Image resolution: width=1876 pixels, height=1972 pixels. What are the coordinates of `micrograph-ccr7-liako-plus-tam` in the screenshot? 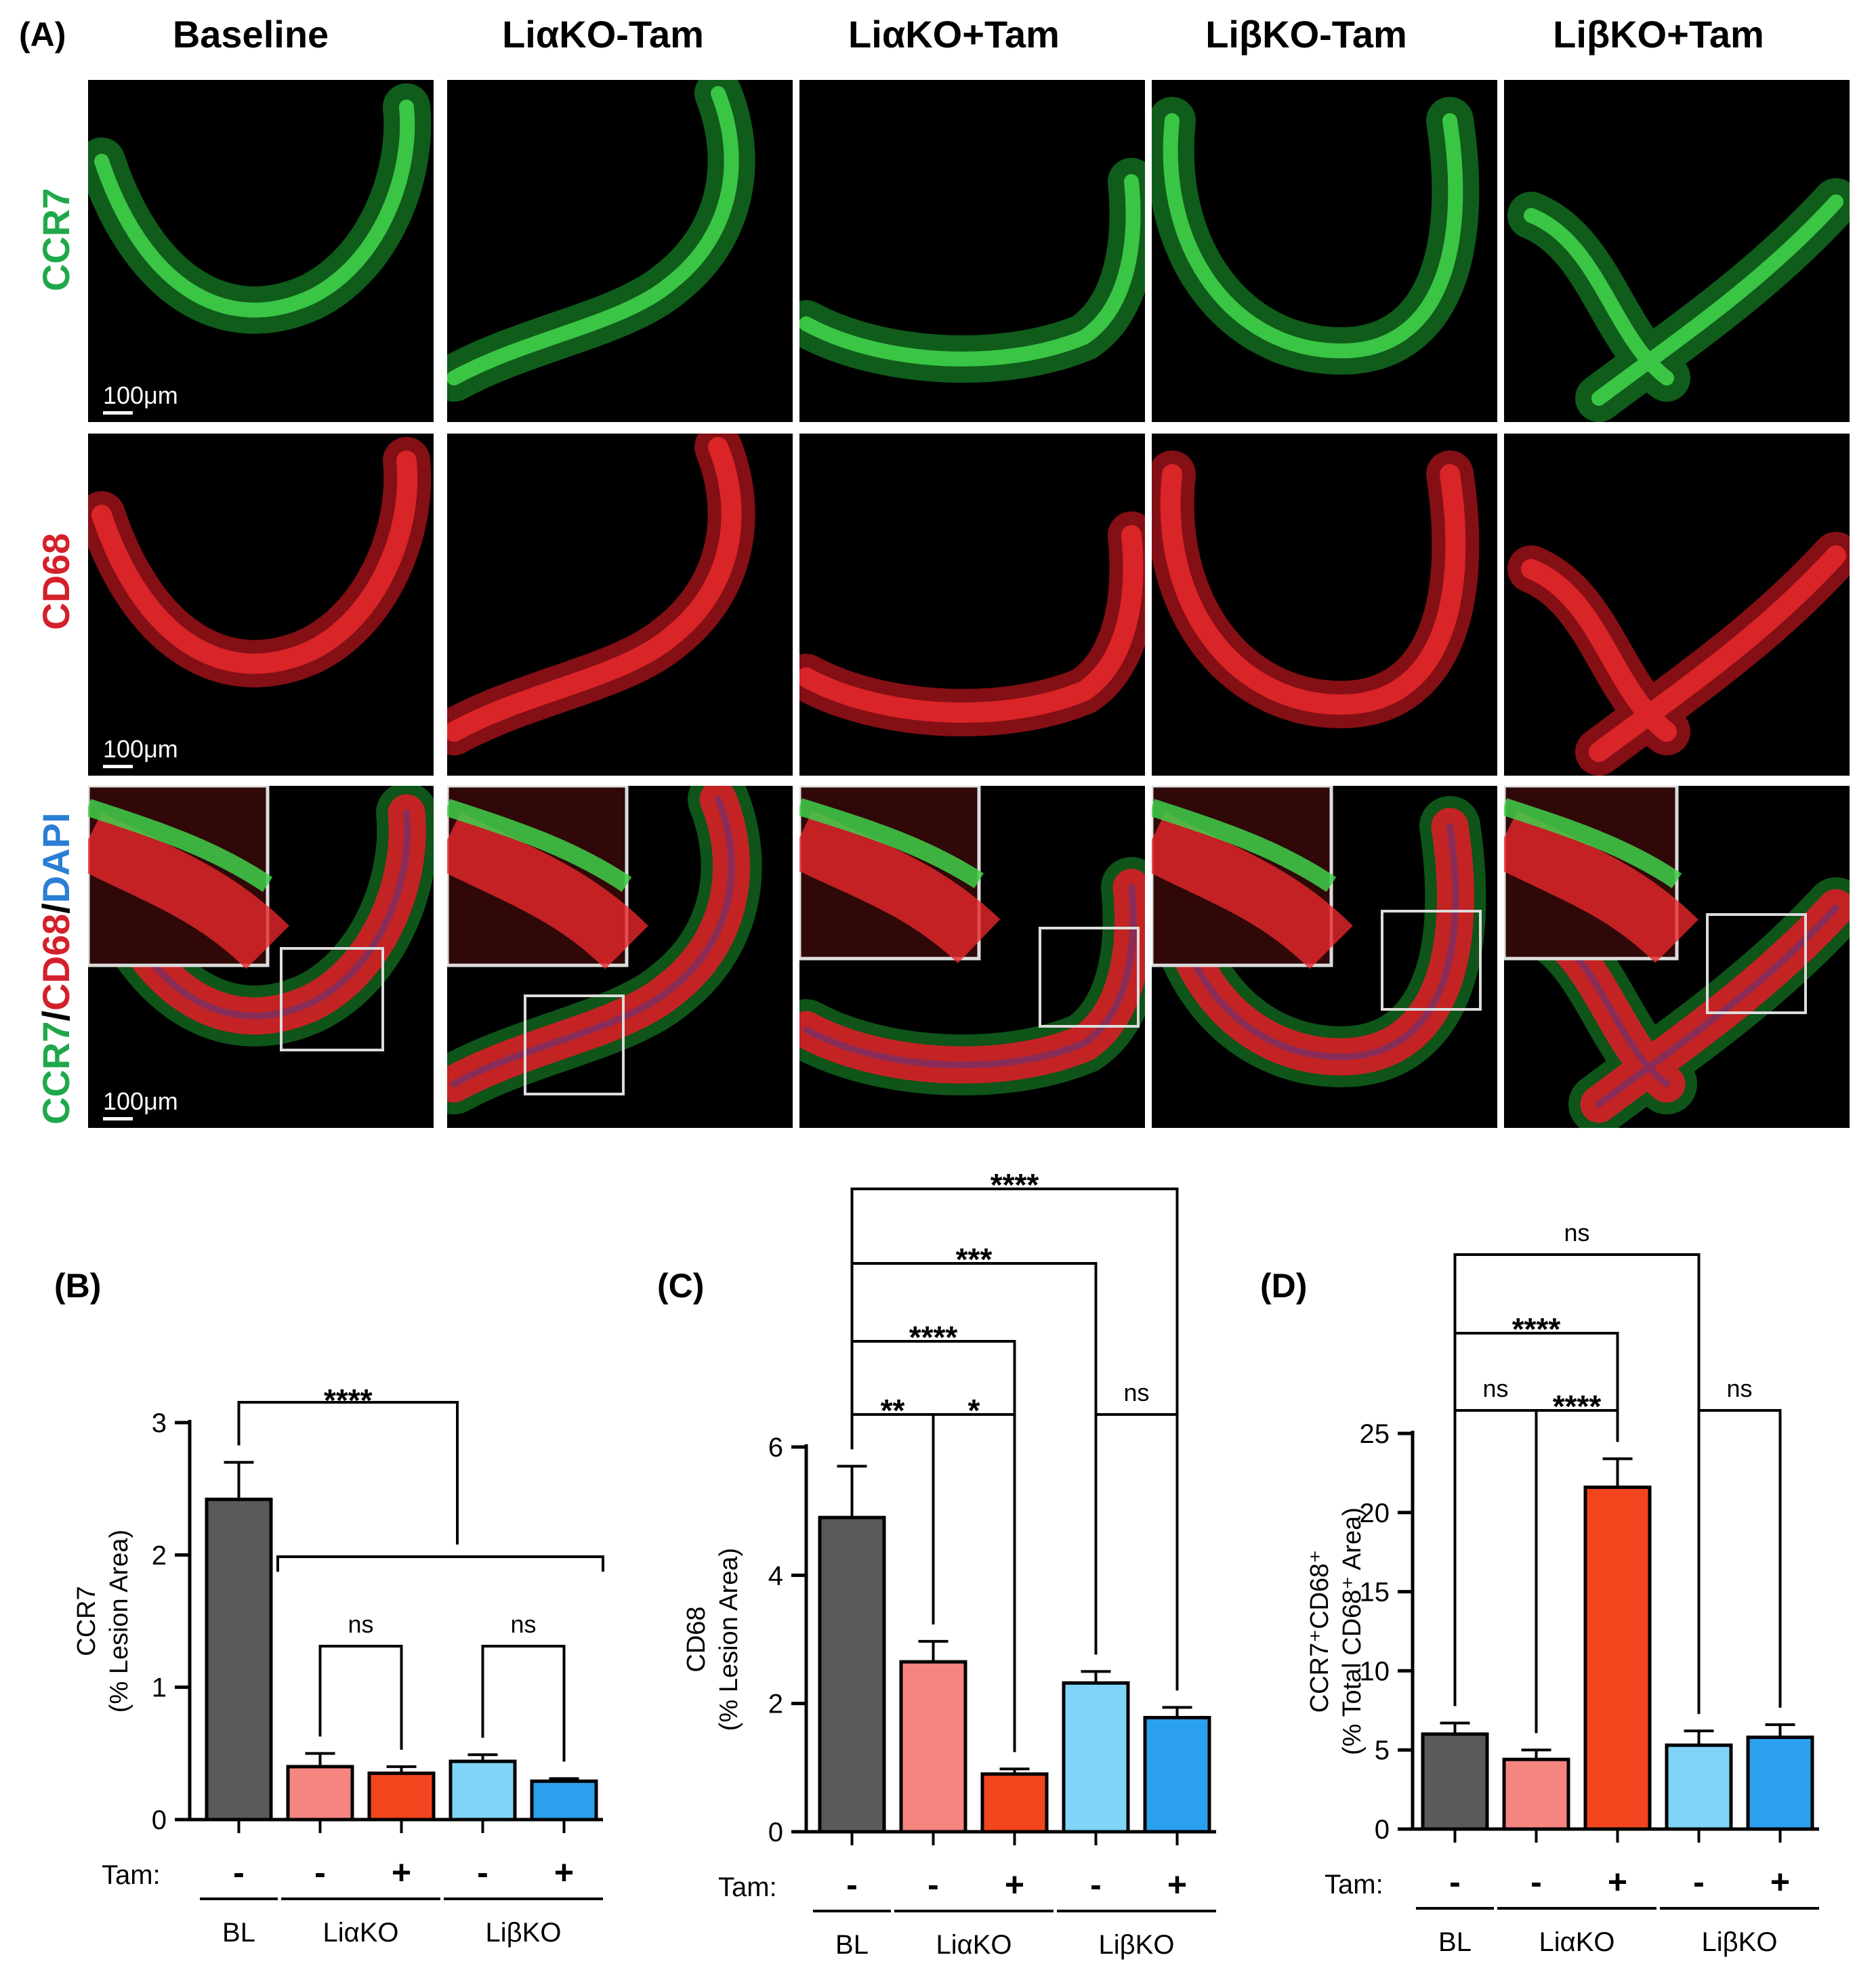 It's located at (972, 251).